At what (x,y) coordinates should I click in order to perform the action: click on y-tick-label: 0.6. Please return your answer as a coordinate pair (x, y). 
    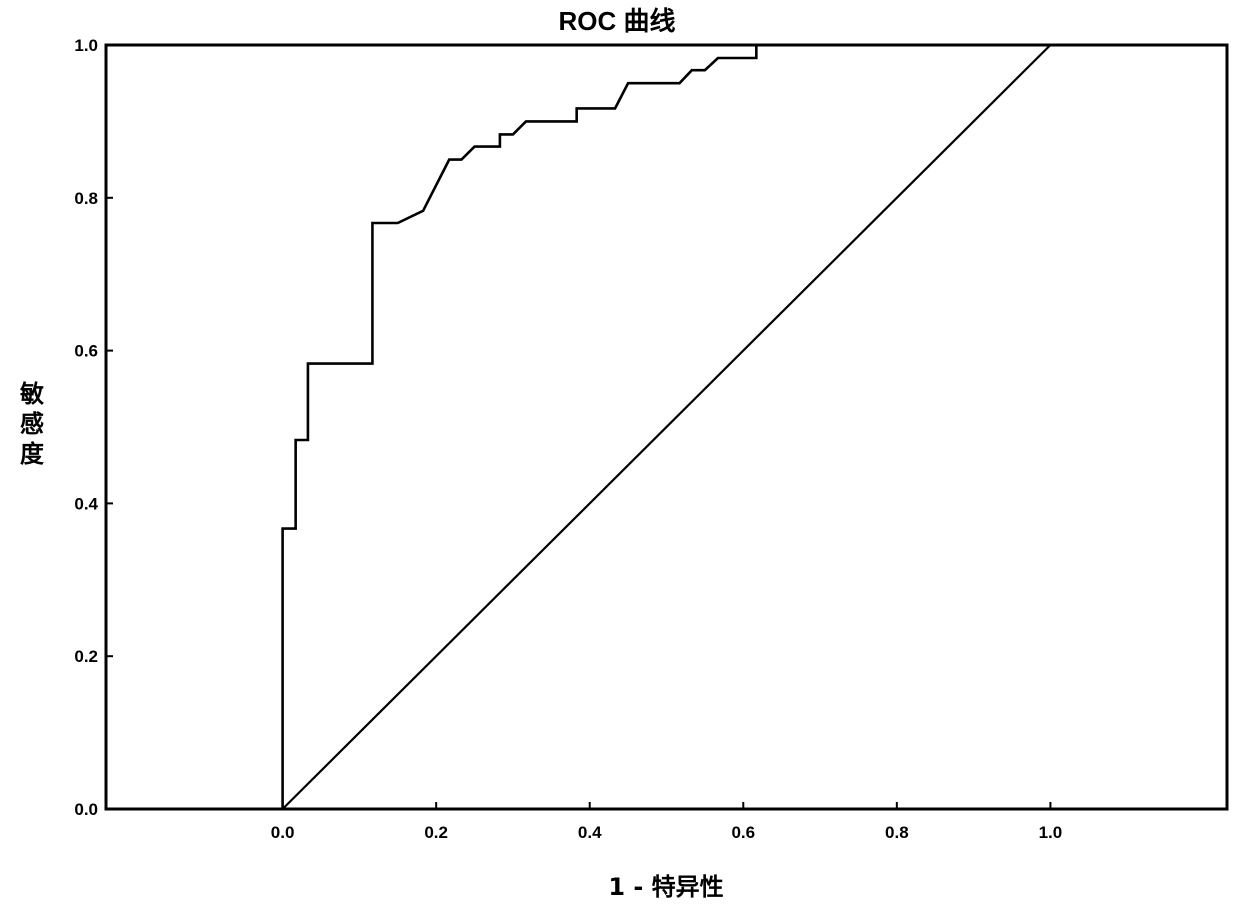
    Looking at the image, I should click on (86, 351).